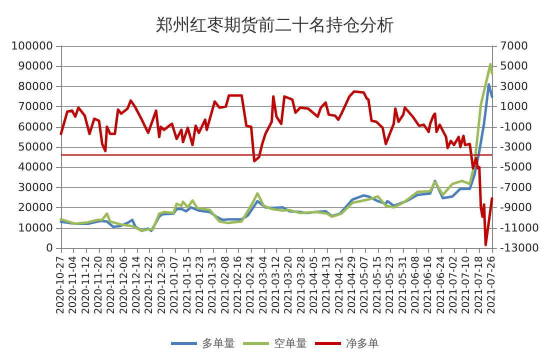 Image resolution: width=550 pixels, height=364 pixels. What do you see at coordinates (327, 285) in the screenshot?
I see `x-tick-label: 2021-04-13` at bounding box center [327, 285].